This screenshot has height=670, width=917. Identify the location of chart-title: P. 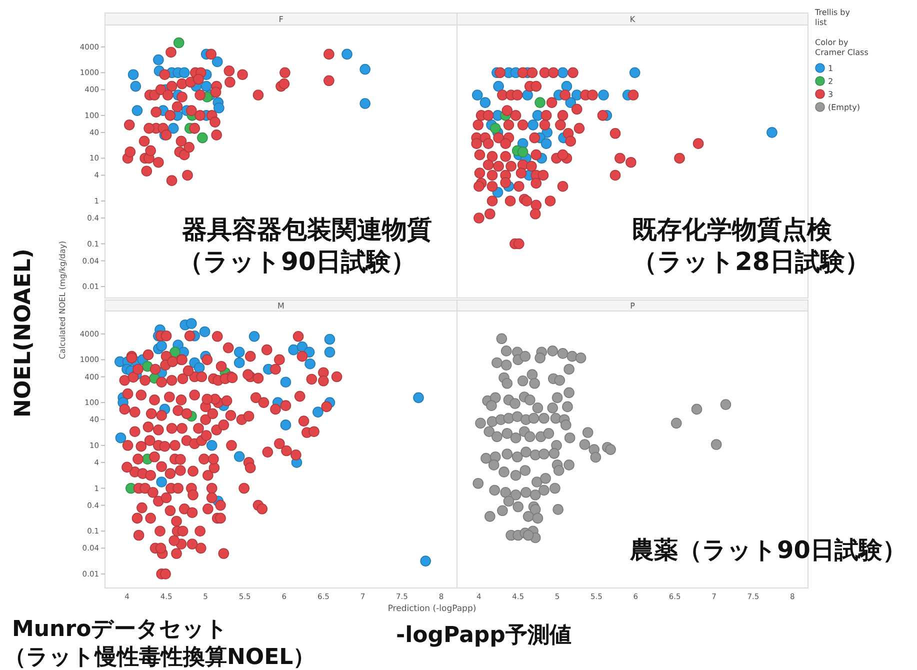
(633, 306).